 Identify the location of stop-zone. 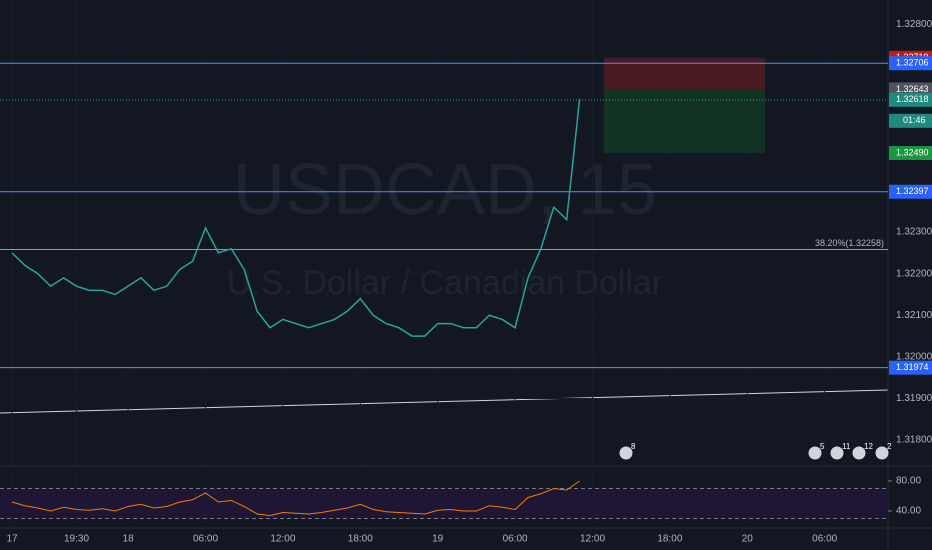
(684, 73).